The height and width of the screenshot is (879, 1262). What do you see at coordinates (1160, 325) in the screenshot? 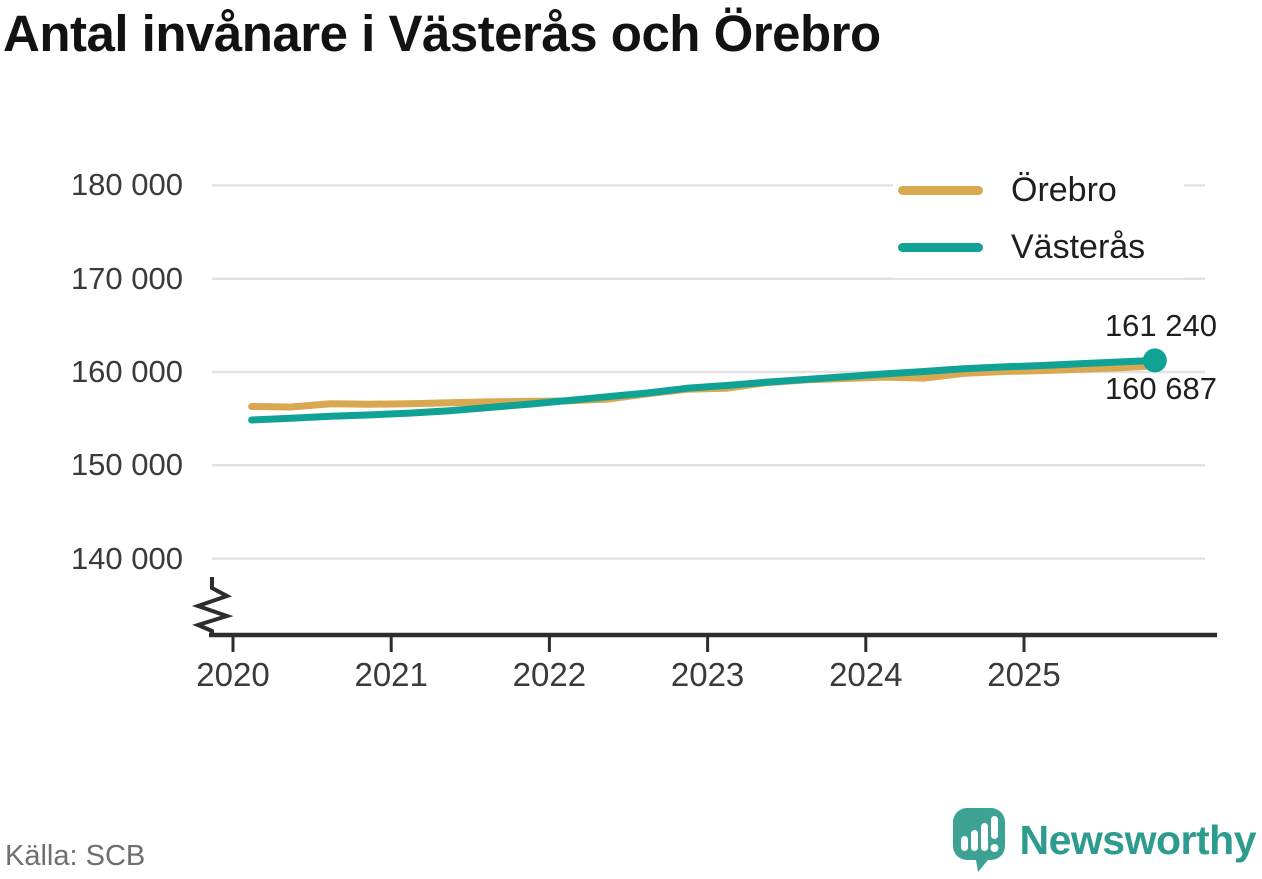
I see `end-value-label-vasteras: 161 240` at bounding box center [1160, 325].